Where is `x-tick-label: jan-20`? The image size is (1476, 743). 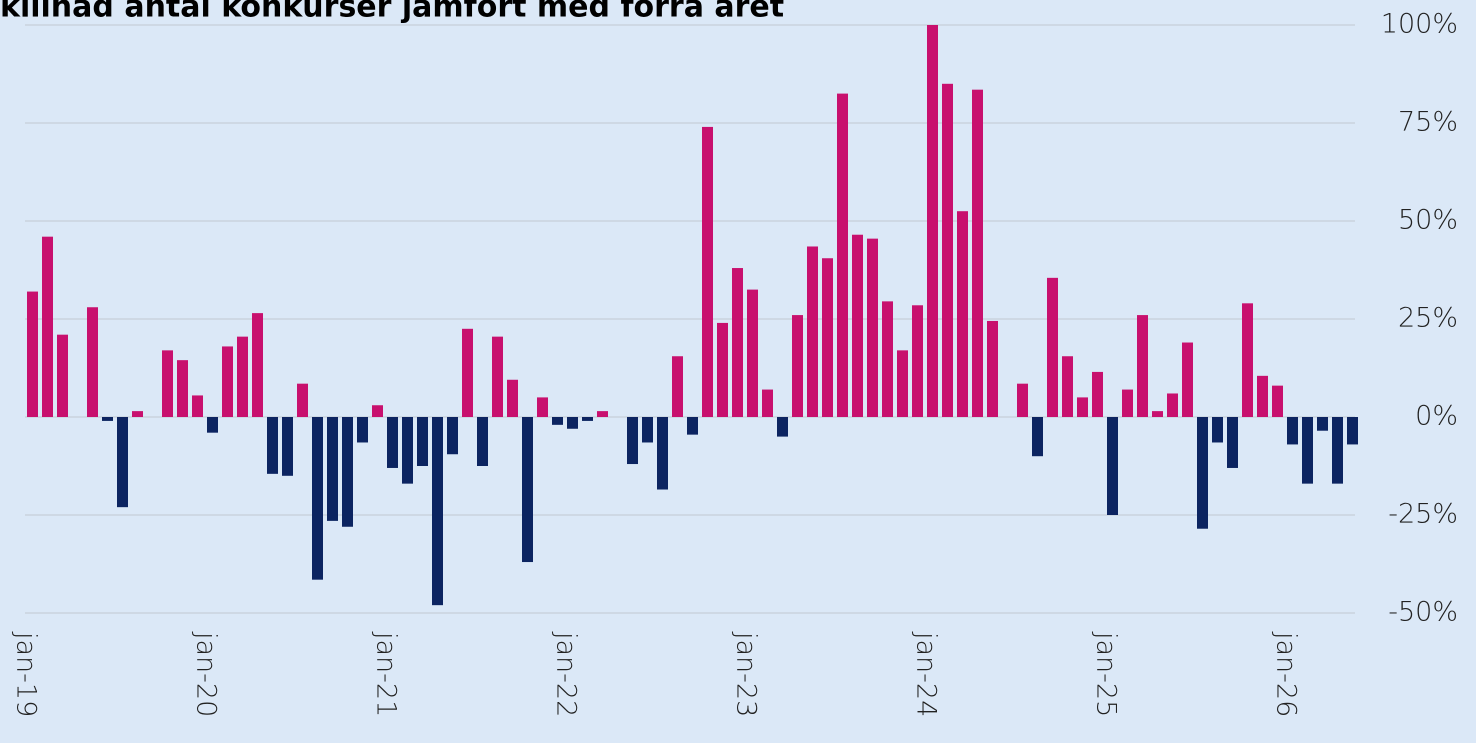
x-tick-label: jan-20 is located at coordinates (206, 674).